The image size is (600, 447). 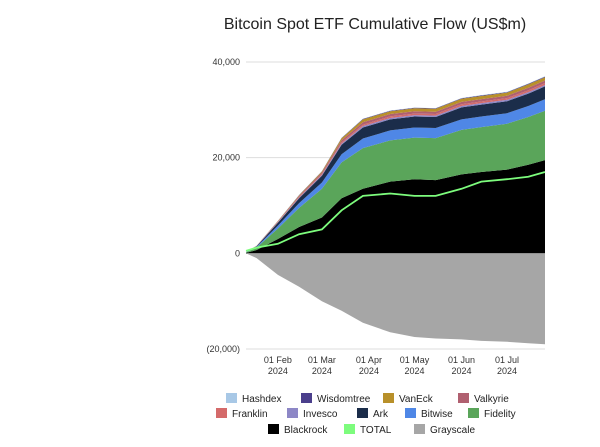 I want to click on legend-item-total: TOTAL, so click(x=368, y=430).